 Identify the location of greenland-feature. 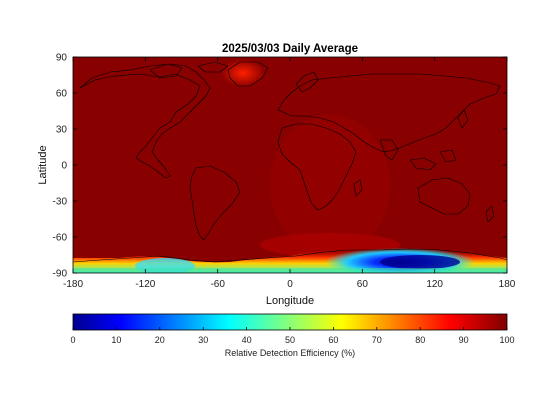
(243, 73).